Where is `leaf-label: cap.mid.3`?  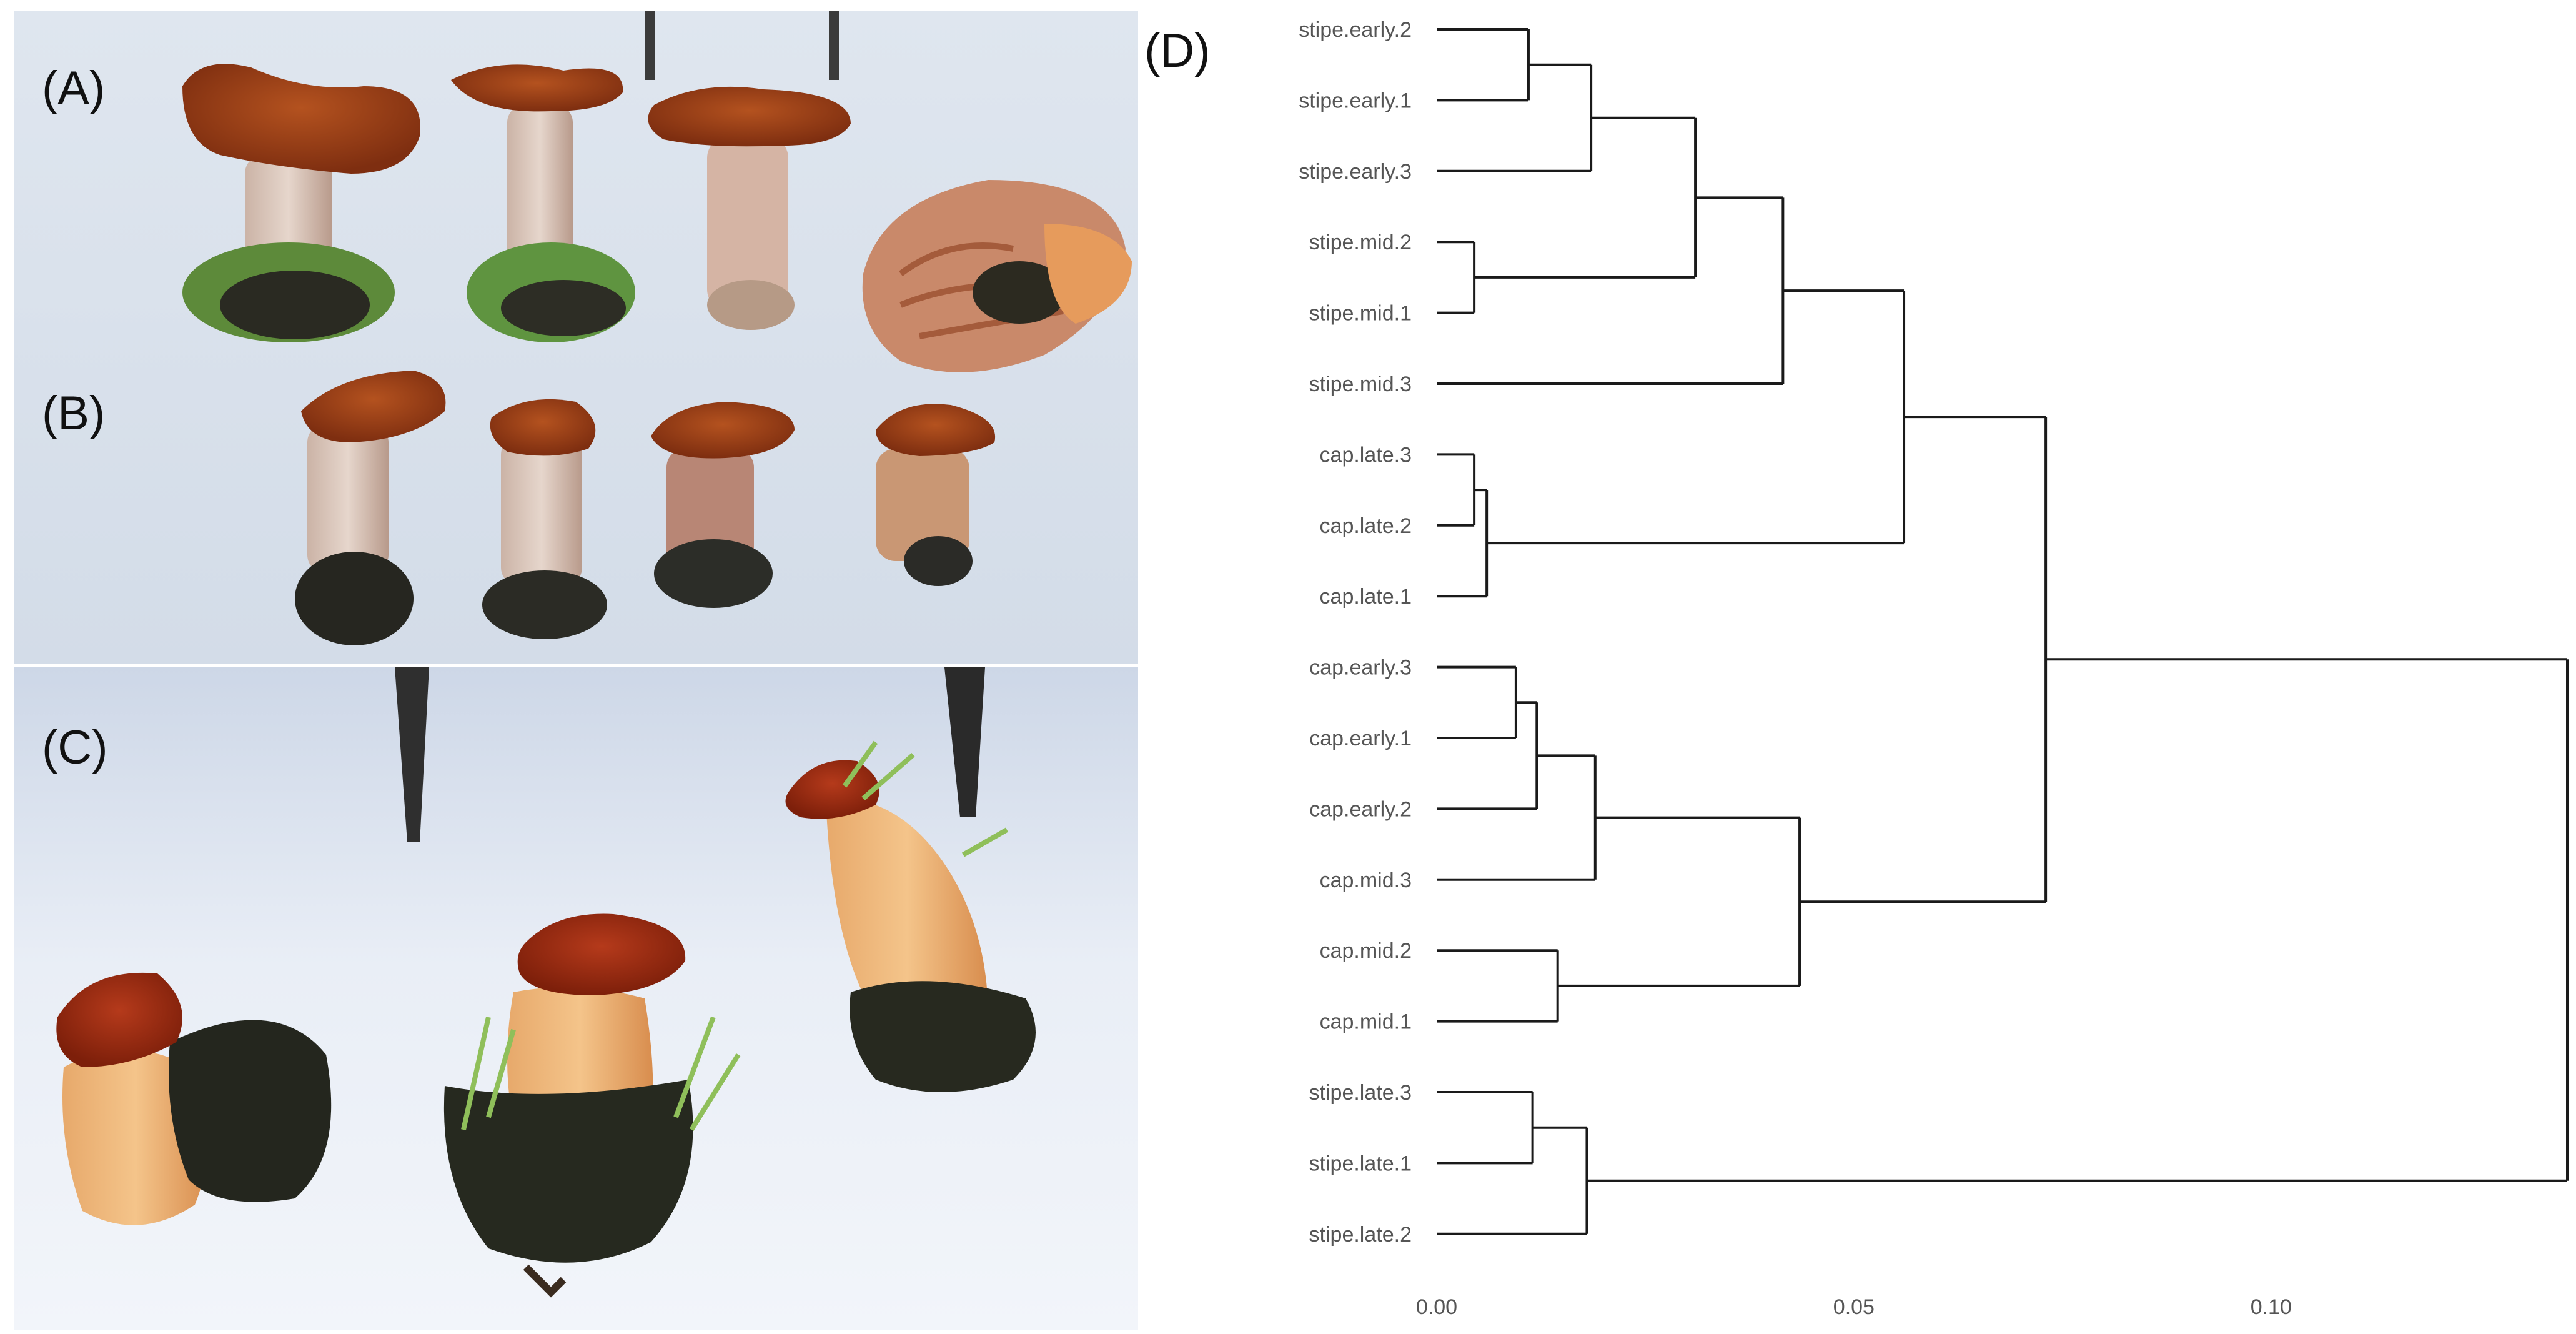
leaf-label: cap.mid.3 is located at coordinates (1366, 880).